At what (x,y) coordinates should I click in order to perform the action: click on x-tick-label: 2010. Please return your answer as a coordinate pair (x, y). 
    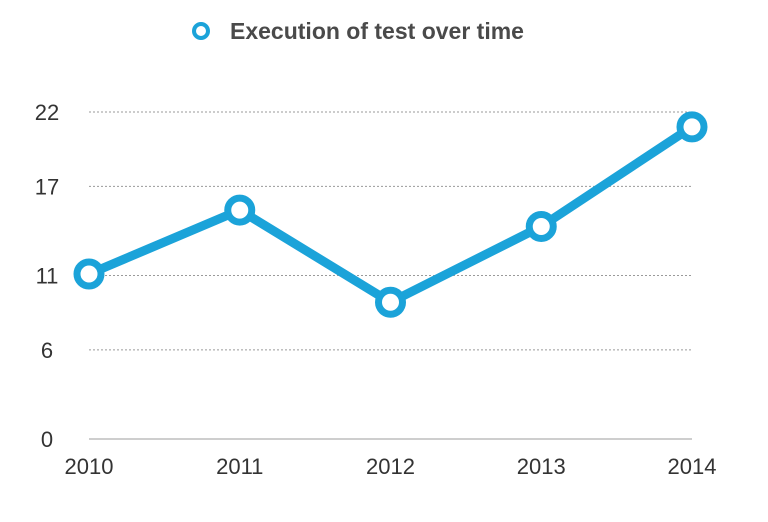
    Looking at the image, I should click on (89, 466).